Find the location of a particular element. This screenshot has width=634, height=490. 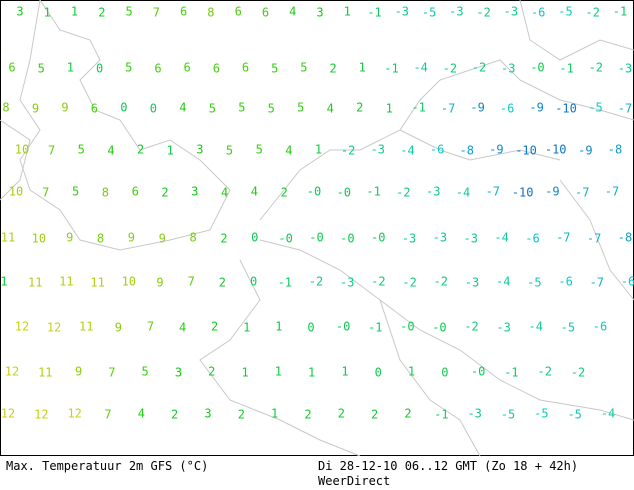

footer-title: Max. Temperatuur 2m GFS (°C) is located at coordinates (107, 466).